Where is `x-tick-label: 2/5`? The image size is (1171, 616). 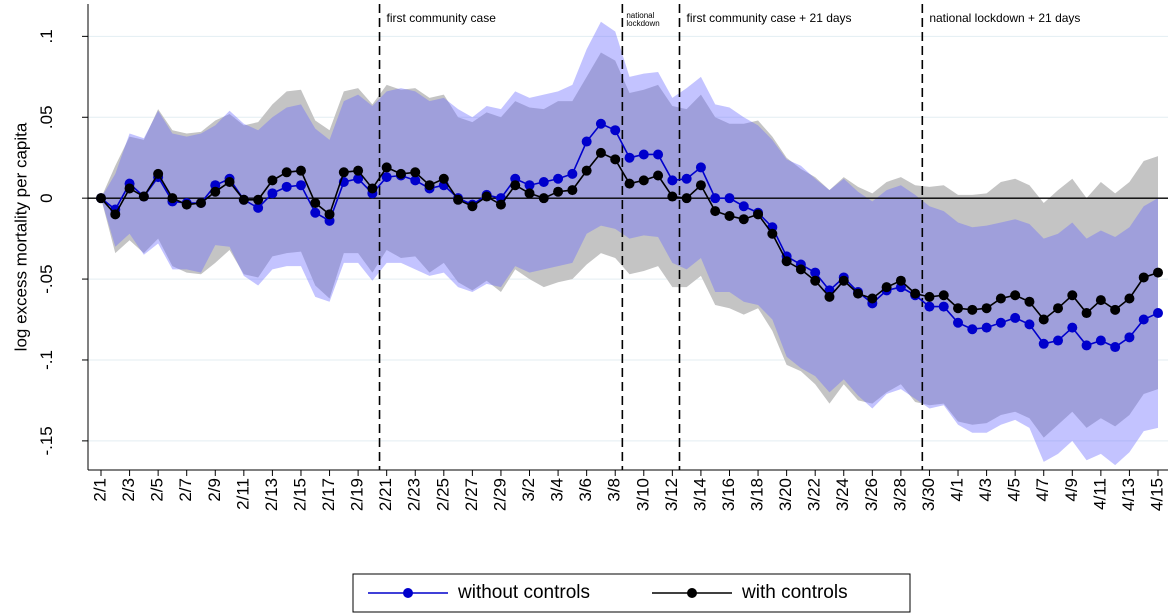 x-tick-label: 2/5 is located at coordinates (157, 490).